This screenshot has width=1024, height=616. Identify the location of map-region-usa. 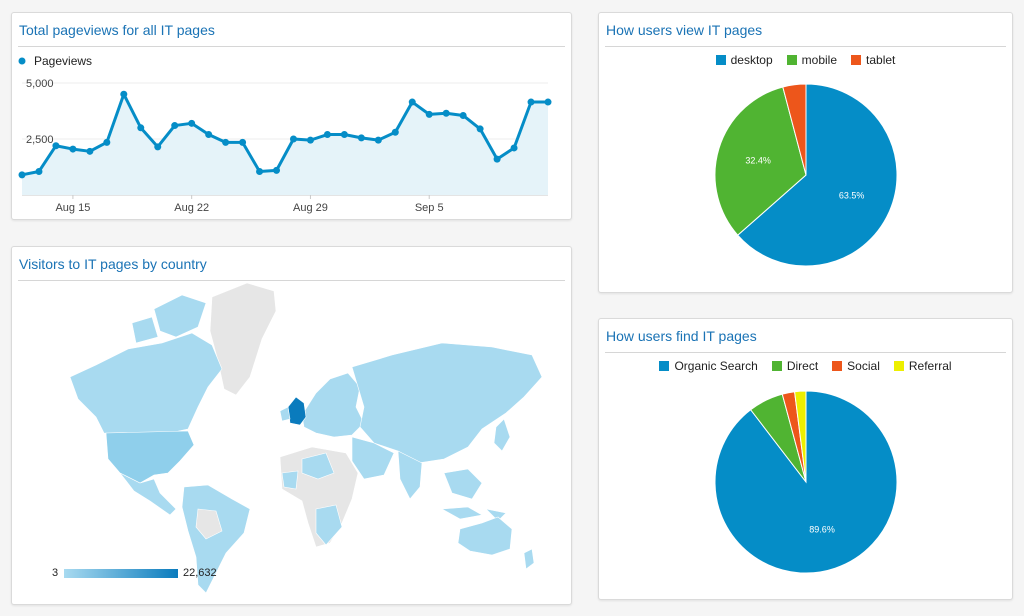
(150, 457).